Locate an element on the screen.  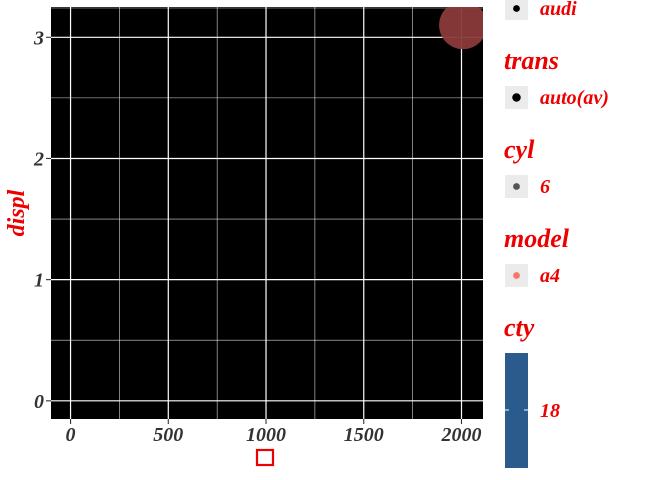
legend-label: auto(av) is located at coordinates (574, 98).